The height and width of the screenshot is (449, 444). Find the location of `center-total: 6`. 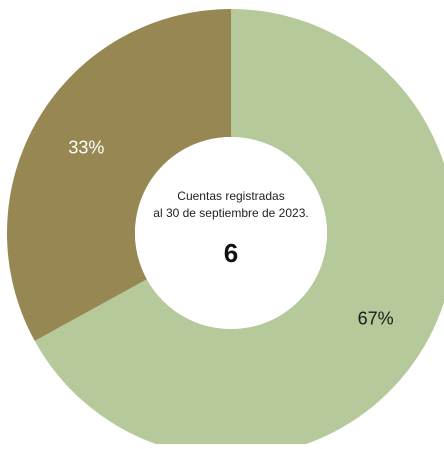

center-total: 6 is located at coordinates (231, 253).